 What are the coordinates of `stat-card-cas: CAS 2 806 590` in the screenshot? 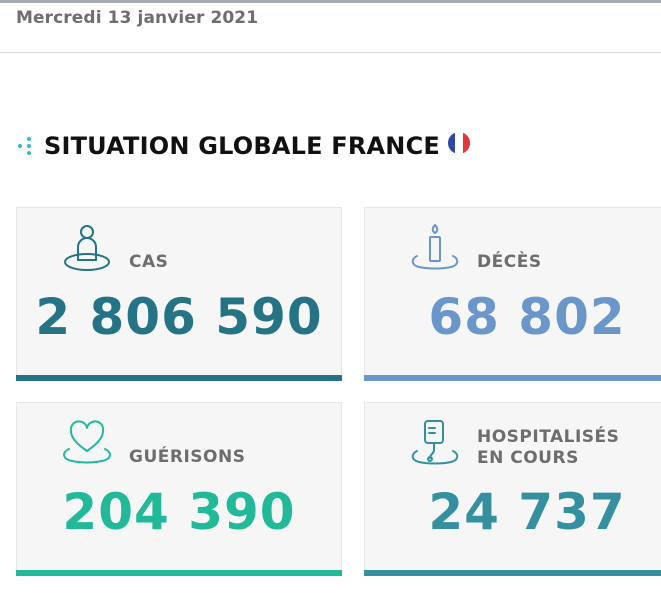 It's located at (179, 294).